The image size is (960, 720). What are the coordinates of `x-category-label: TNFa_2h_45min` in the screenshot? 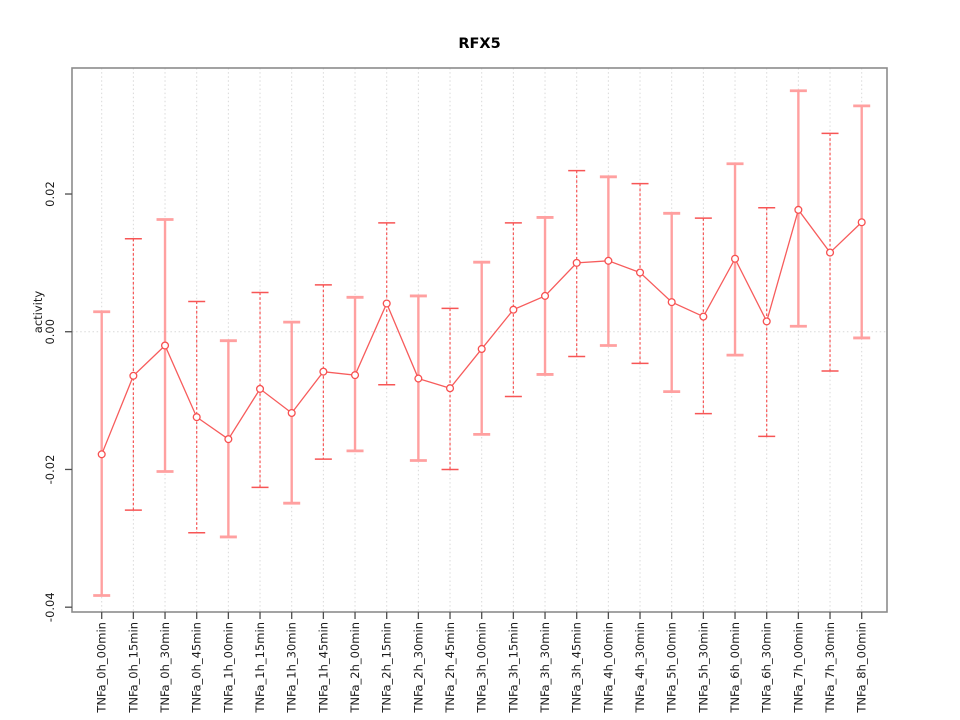 It's located at (450, 668).